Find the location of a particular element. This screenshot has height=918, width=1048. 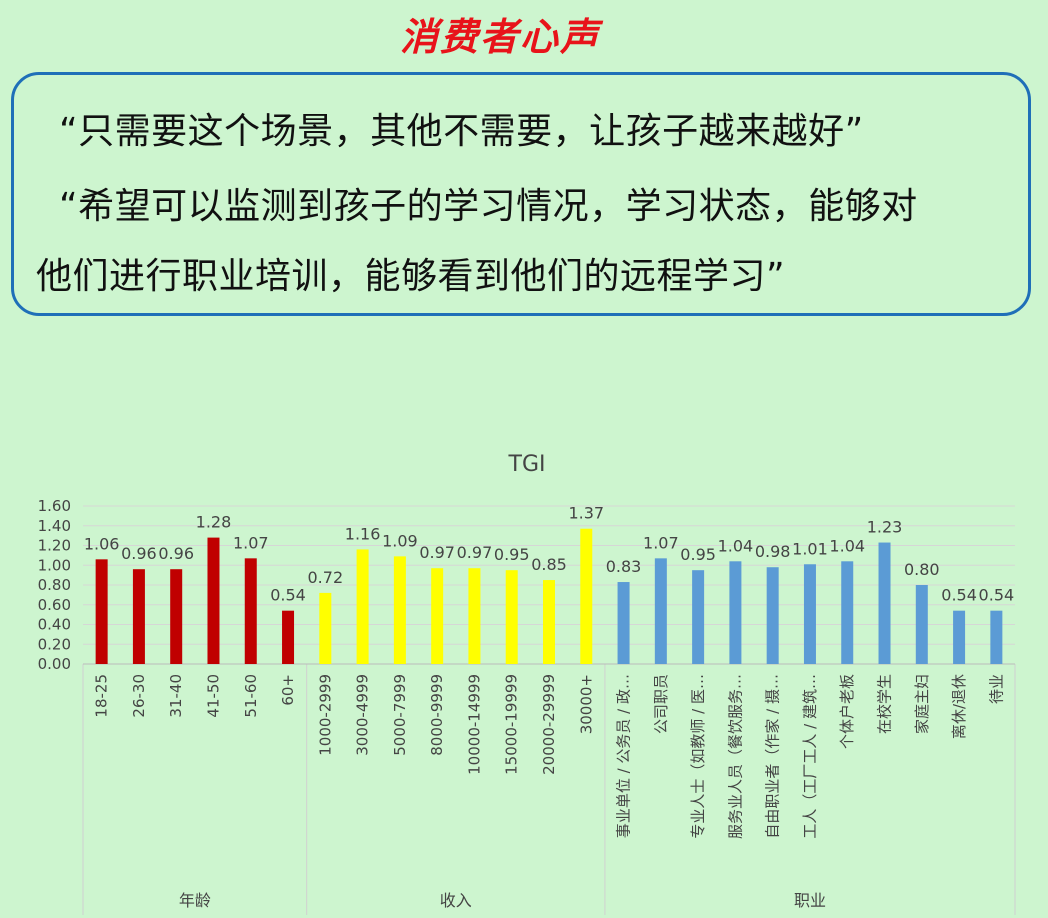

data-label: 1.09 is located at coordinates (400, 540).